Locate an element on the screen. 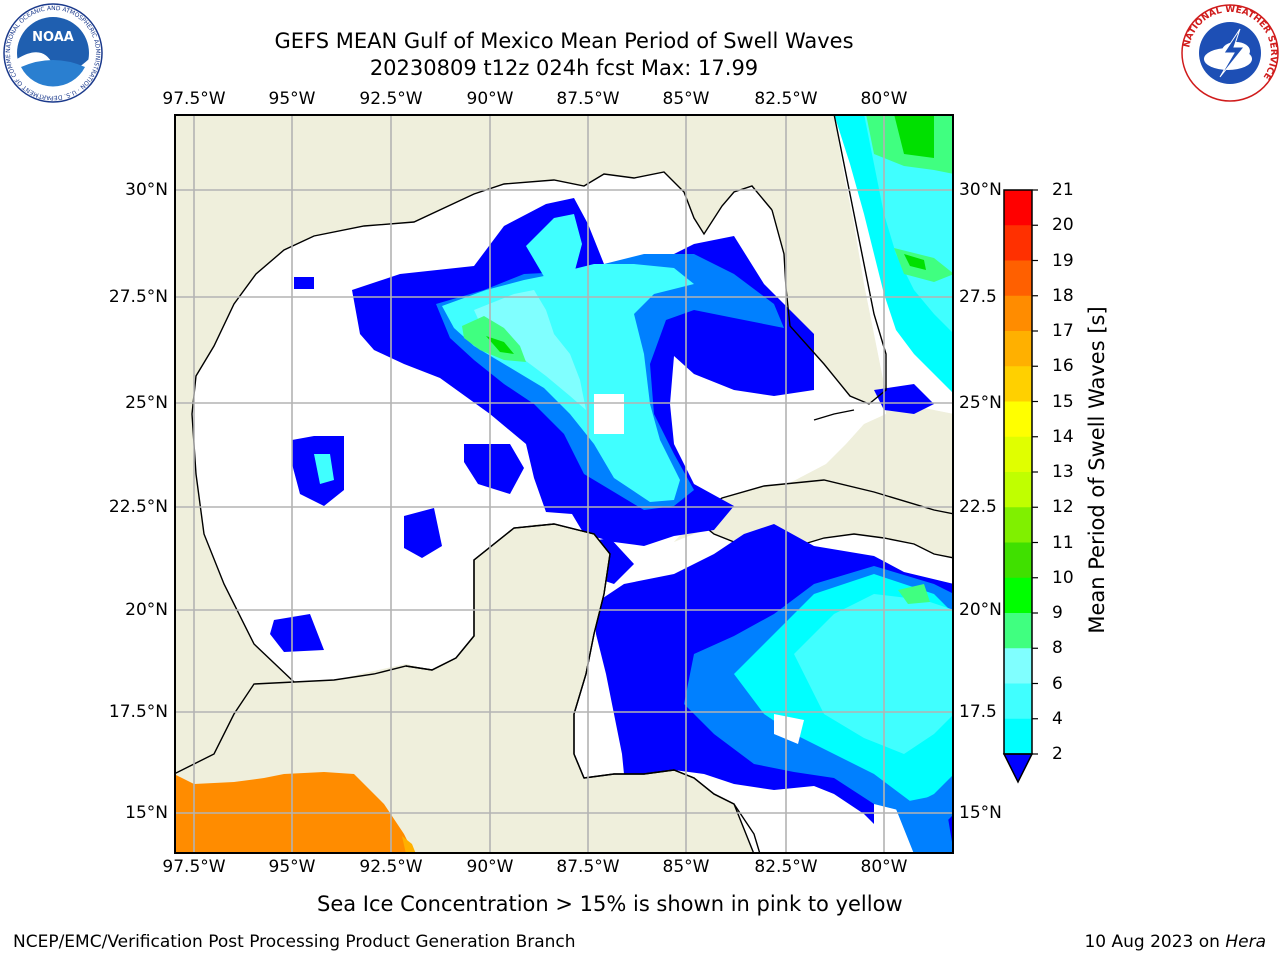 This screenshot has height=960, width=1280. lat-label-right: 20°N is located at coordinates (980, 610).